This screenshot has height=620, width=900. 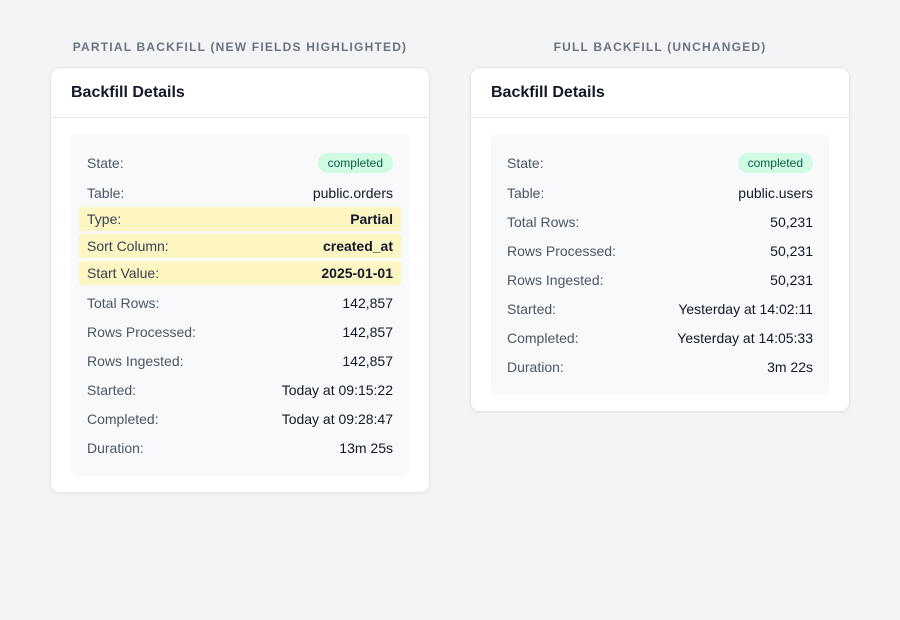 What do you see at coordinates (775, 192) in the screenshot?
I see `detail-value: public.users` at bounding box center [775, 192].